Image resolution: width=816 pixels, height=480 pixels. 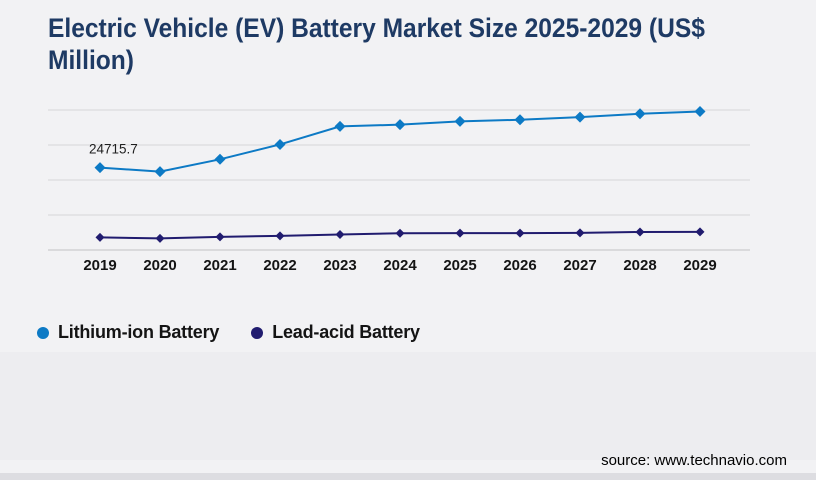 I want to click on x-axis-label: 2028, so click(x=639, y=265).